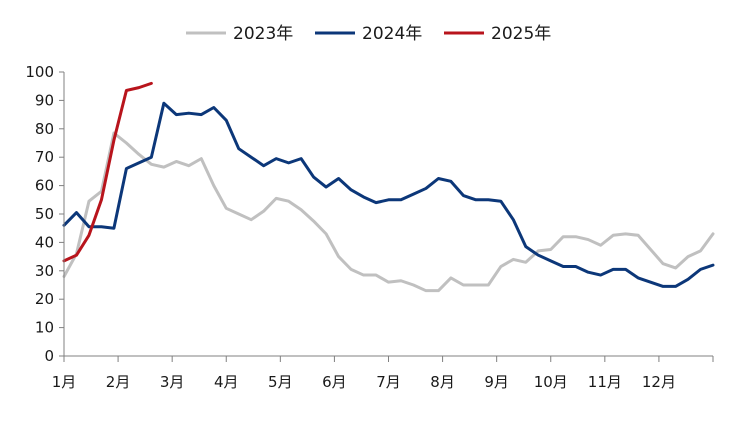 This screenshot has width=729, height=422. Describe the element at coordinates (118, 382) in the screenshot. I see `x-tick-label: 2月` at that location.